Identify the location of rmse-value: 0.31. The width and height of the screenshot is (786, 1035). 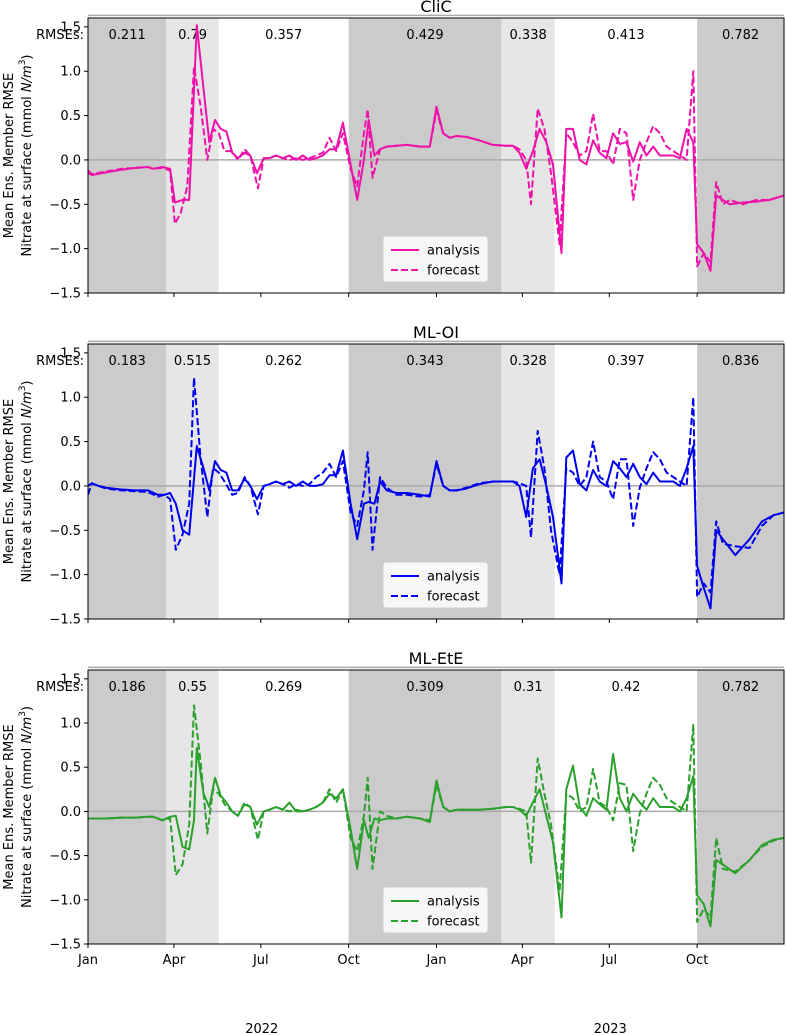
(528, 687).